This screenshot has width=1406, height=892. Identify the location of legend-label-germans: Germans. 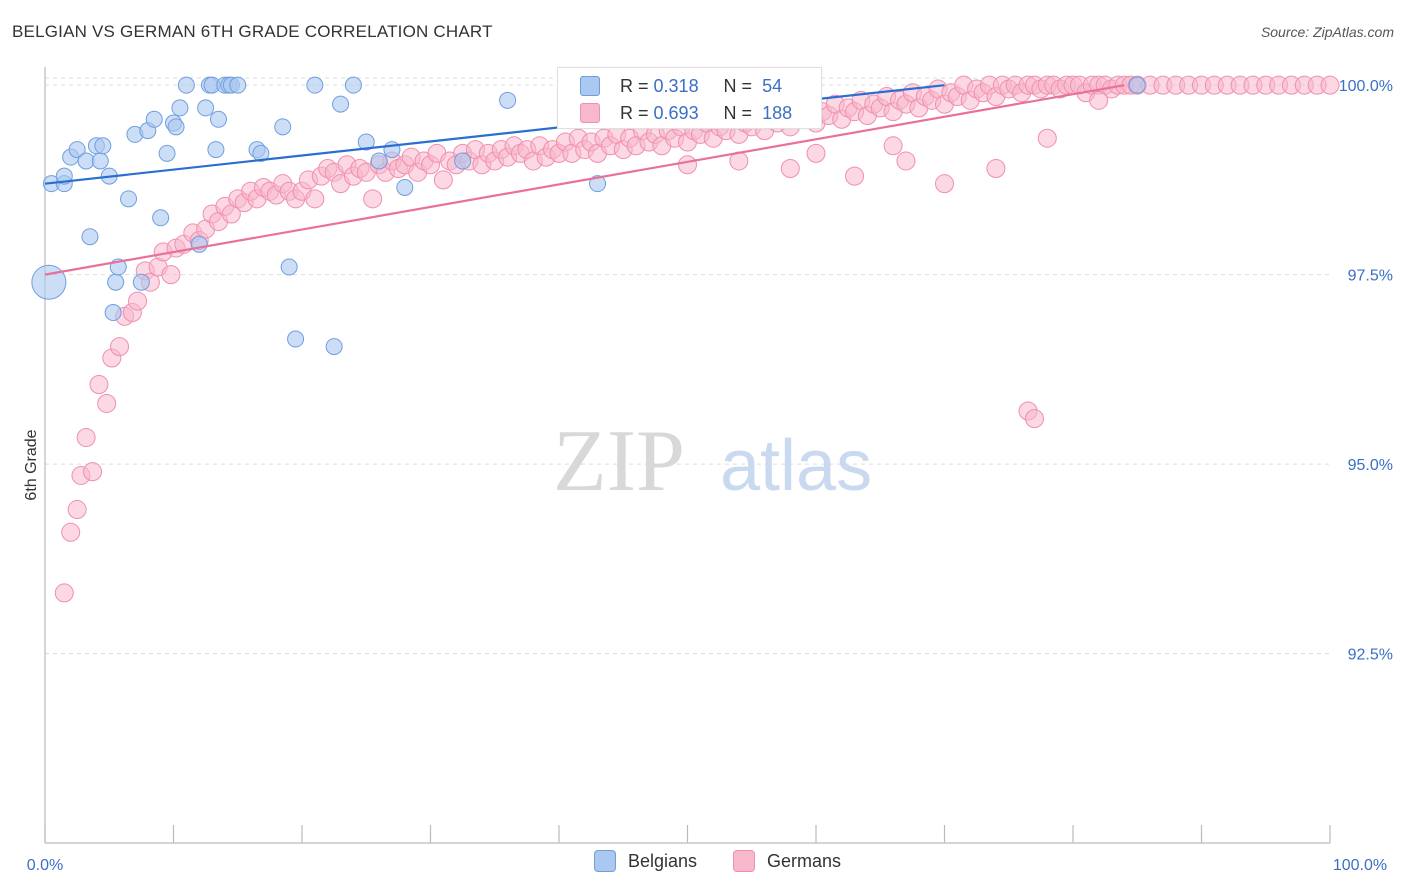
(804, 860).